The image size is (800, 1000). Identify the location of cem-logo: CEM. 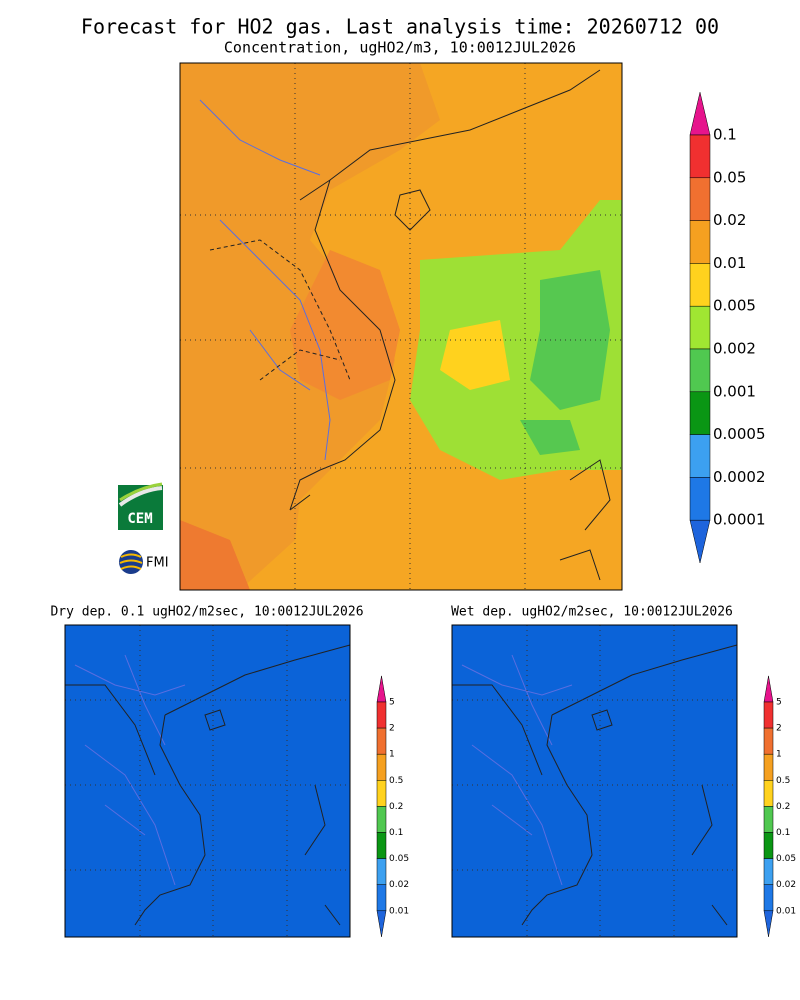
(140, 506).